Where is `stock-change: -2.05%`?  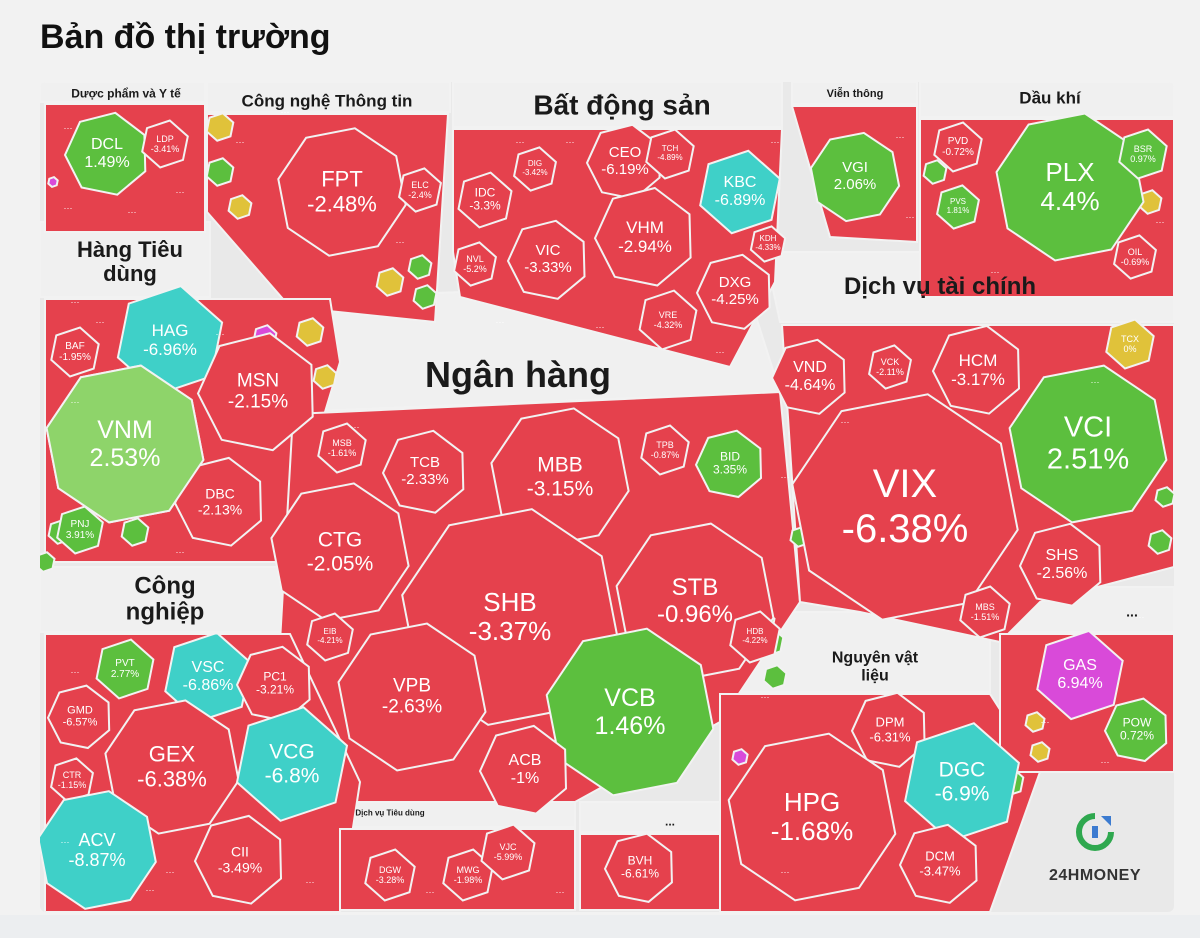 stock-change: -2.05% is located at coordinates (340, 563).